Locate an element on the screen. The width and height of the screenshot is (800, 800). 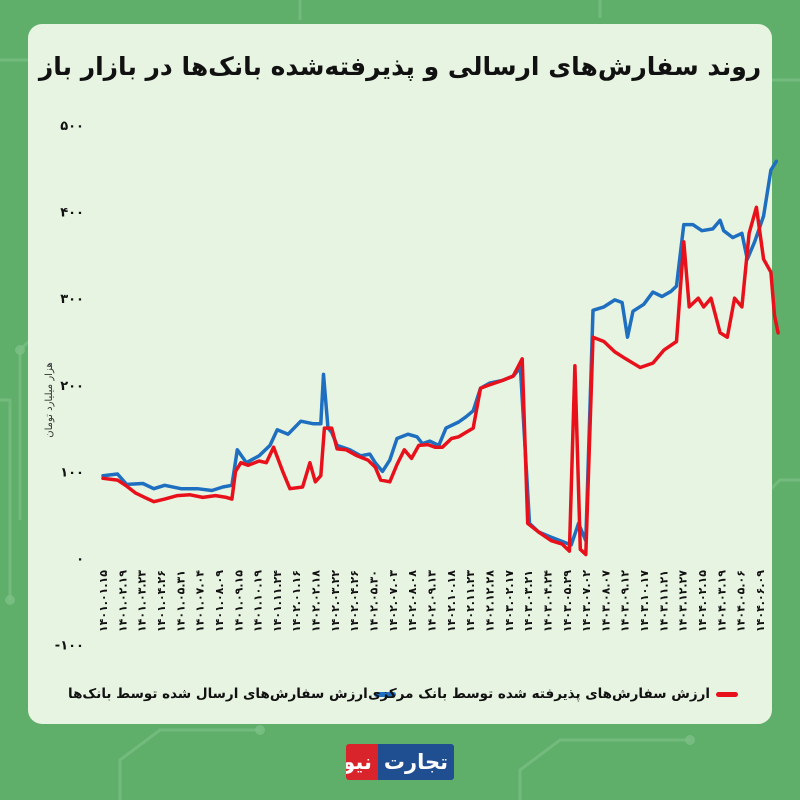
y-tick-label: ۳۰۰ is located at coordinates (72, 299).